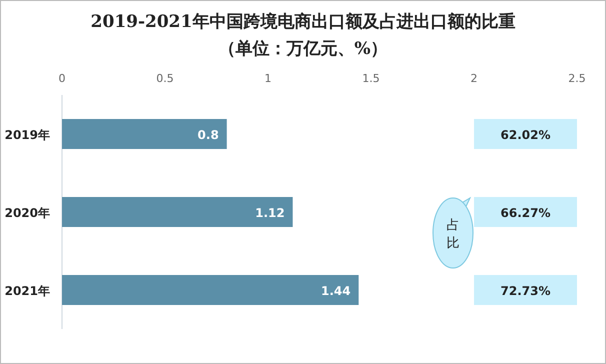 This screenshot has width=606, height=364. What do you see at coordinates (27, 135) in the screenshot?
I see `y-tick-label: 2019年` at bounding box center [27, 135].